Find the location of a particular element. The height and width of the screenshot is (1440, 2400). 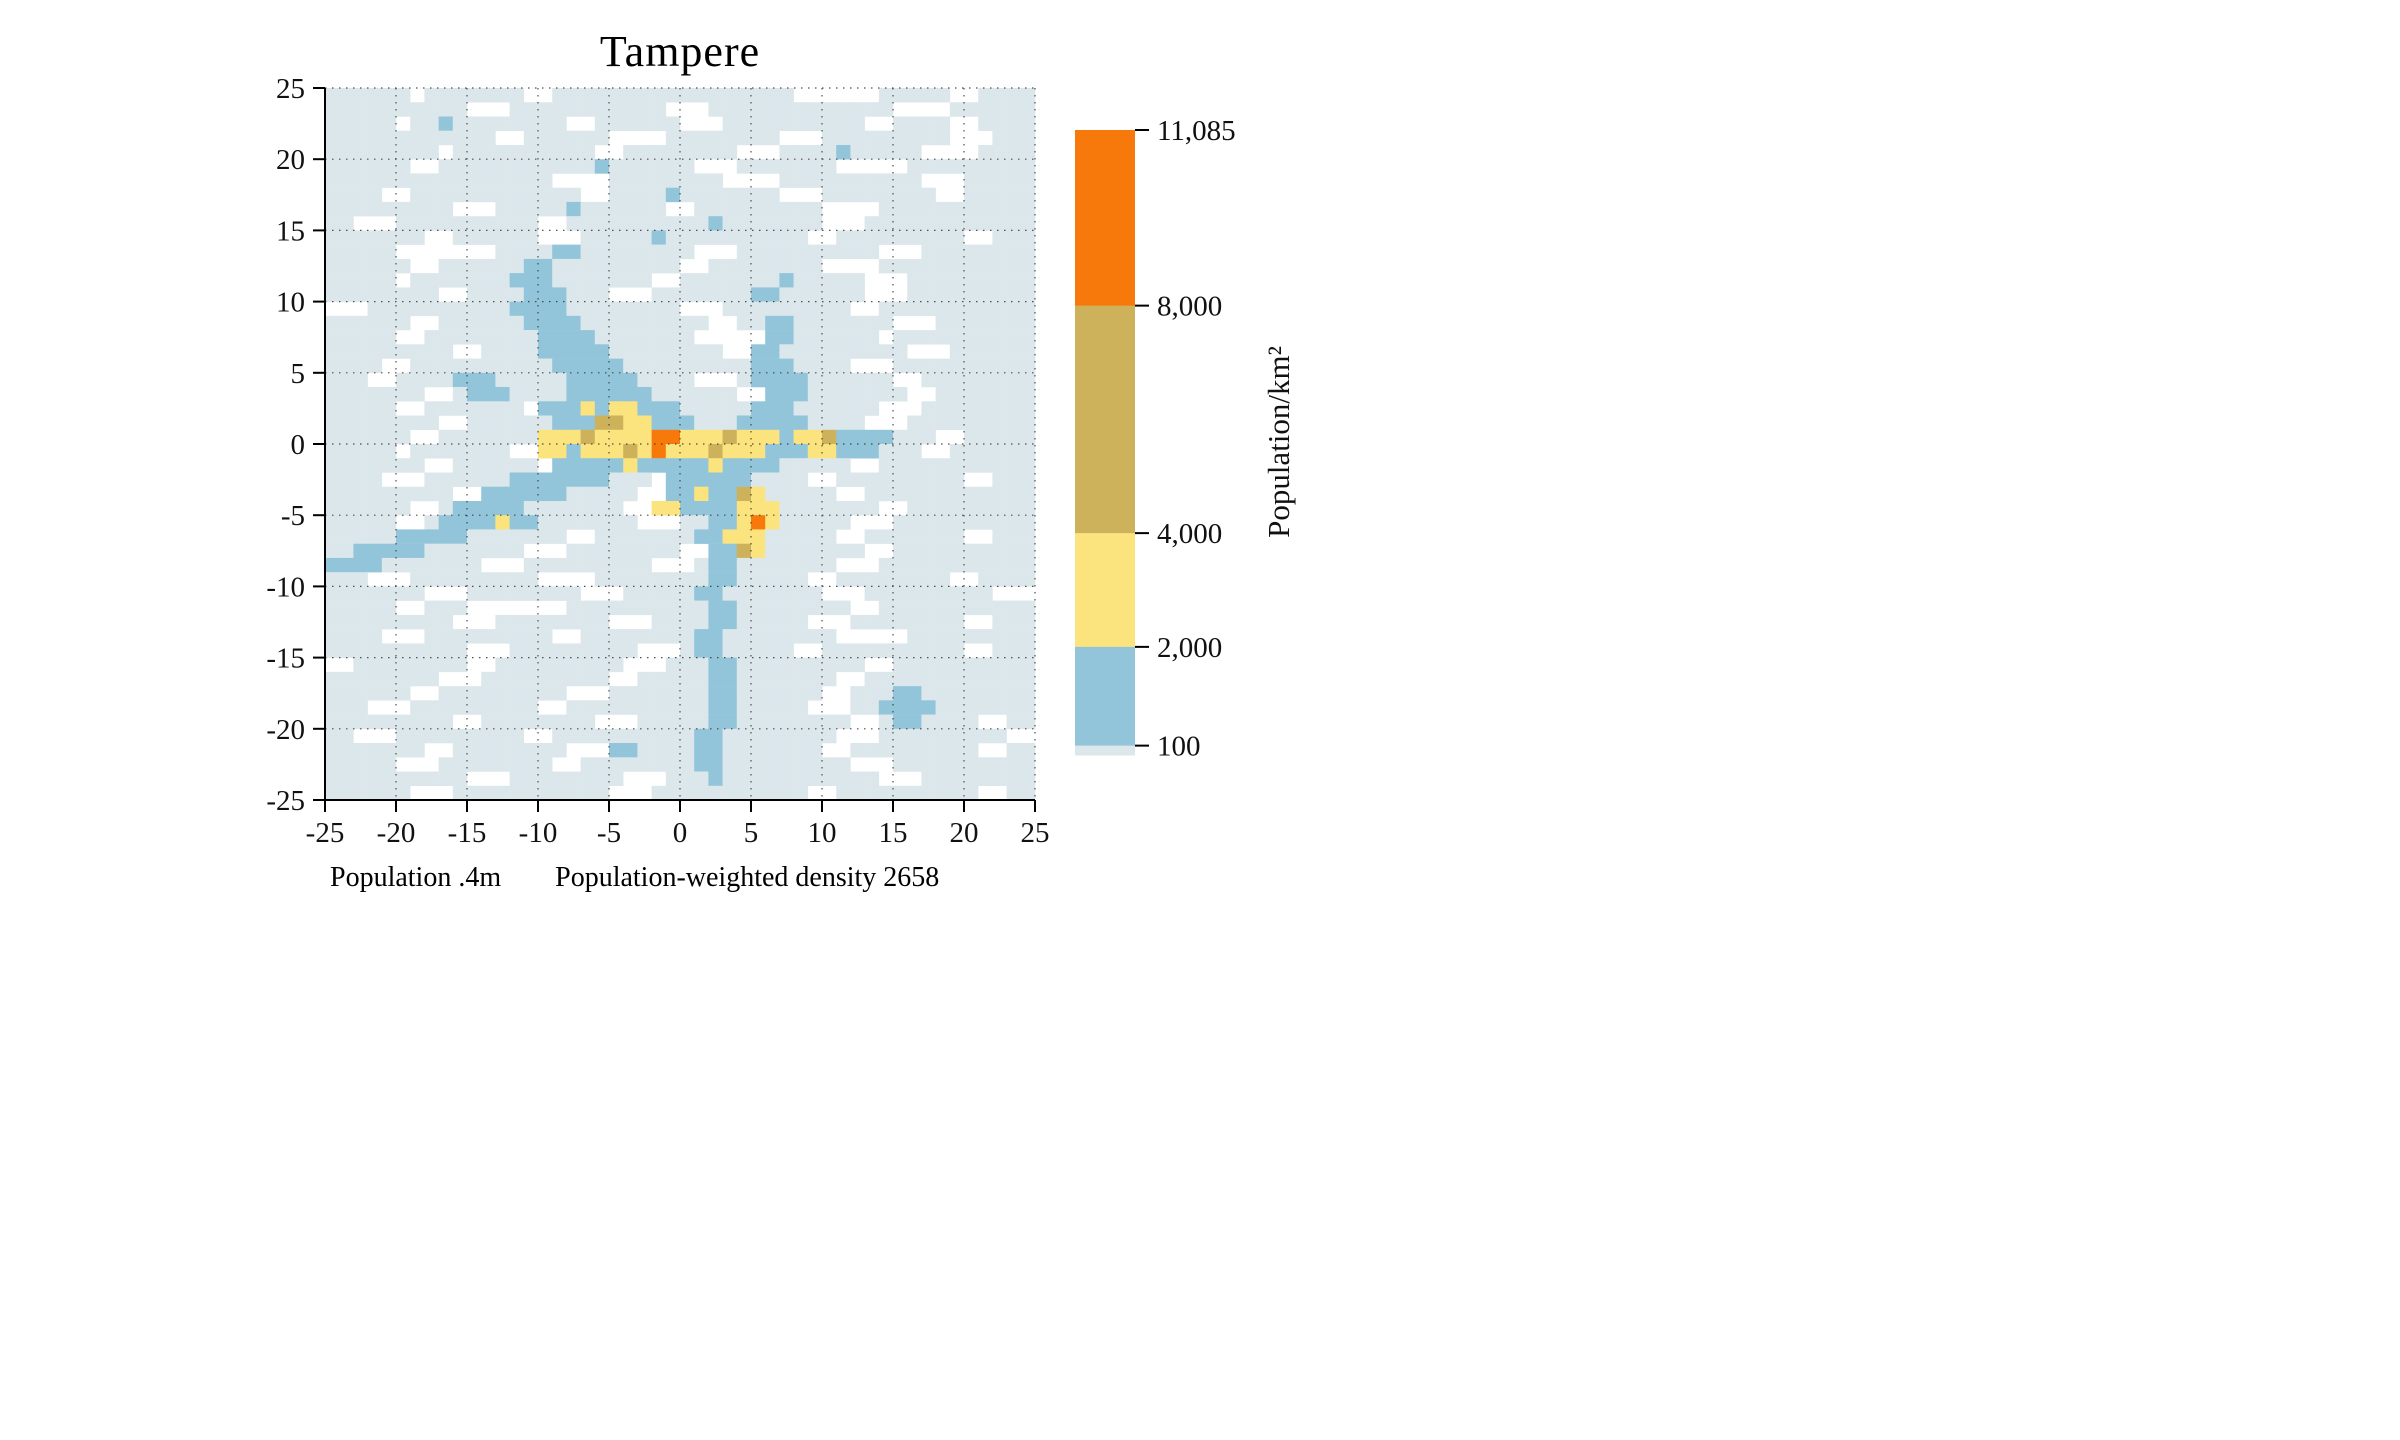

x-tick-label: -25 is located at coordinates (325, 833).